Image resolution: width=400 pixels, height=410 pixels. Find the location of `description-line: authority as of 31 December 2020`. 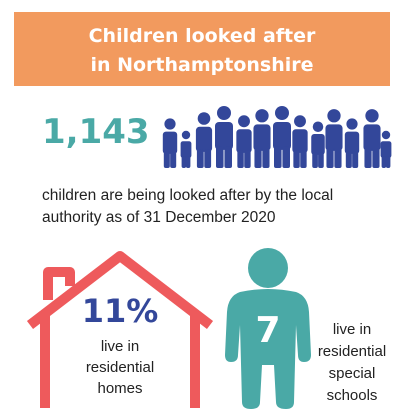

description-line: authority as of 31 December 2020 is located at coordinates (159, 217).